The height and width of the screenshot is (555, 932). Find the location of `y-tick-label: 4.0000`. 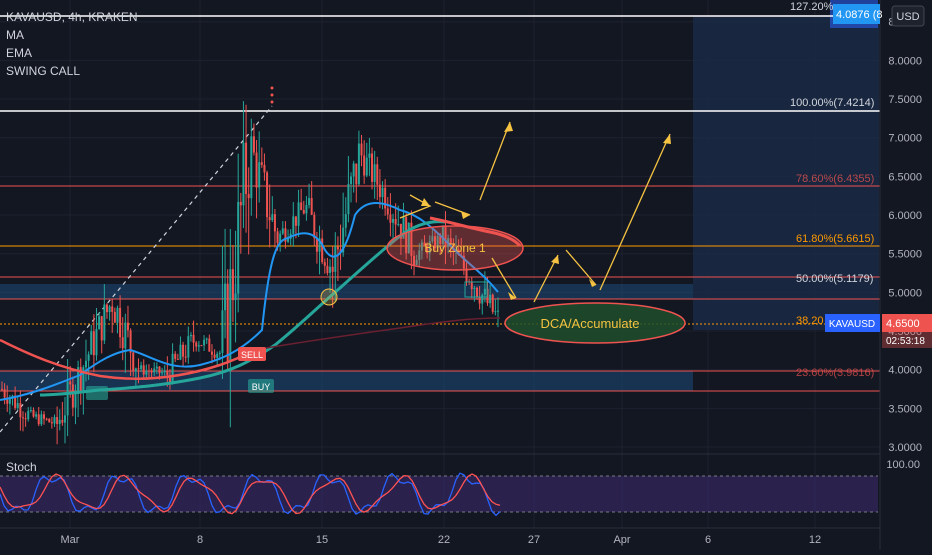

y-tick-label: 4.0000 is located at coordinates (905, 371).